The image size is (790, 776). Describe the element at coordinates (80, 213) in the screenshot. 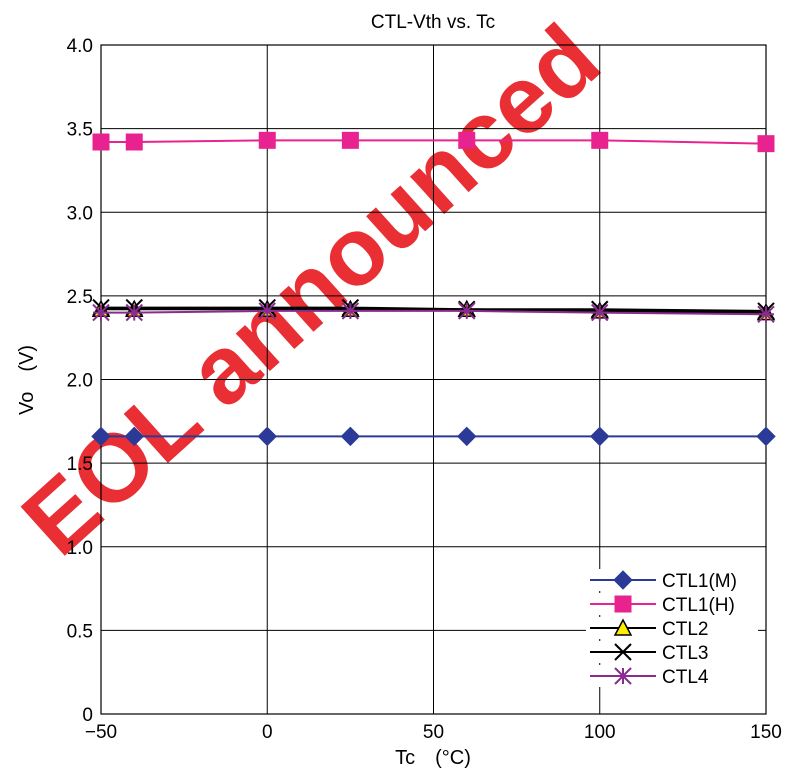

I see `y-tick-label: 3.0` at that location.